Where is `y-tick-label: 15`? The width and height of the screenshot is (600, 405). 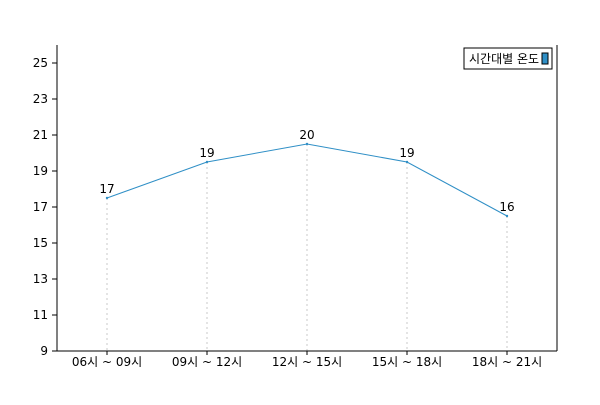
y-tick-label: 15 is located at coordinates (40, 243).